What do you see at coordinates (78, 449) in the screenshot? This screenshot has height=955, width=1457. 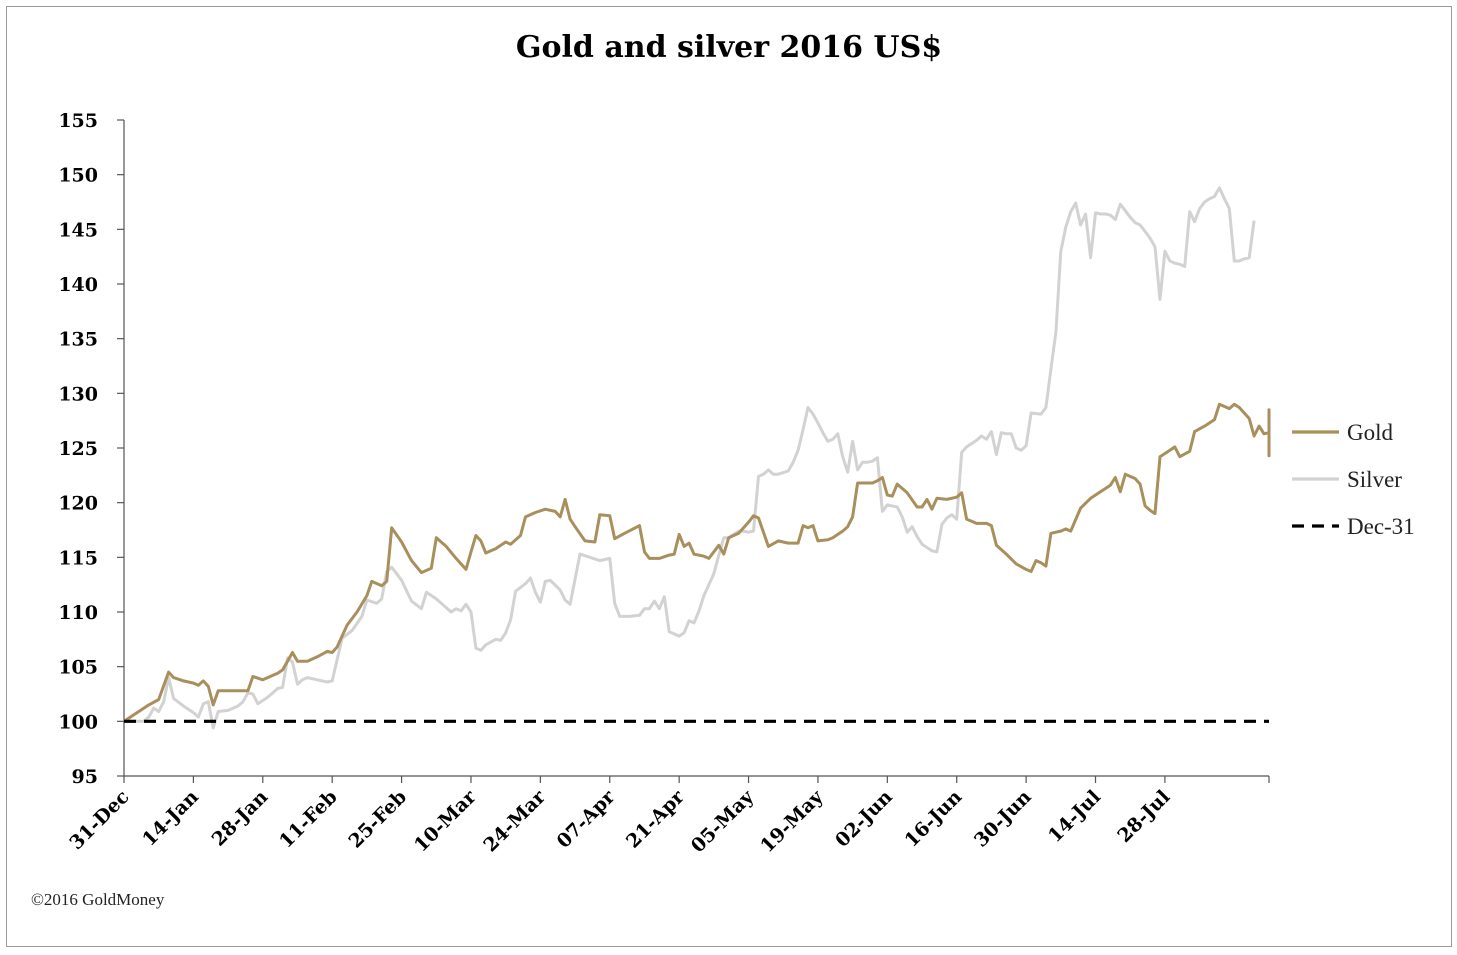 I see `y-tick-label: 125` at bounding box center [78, 449].